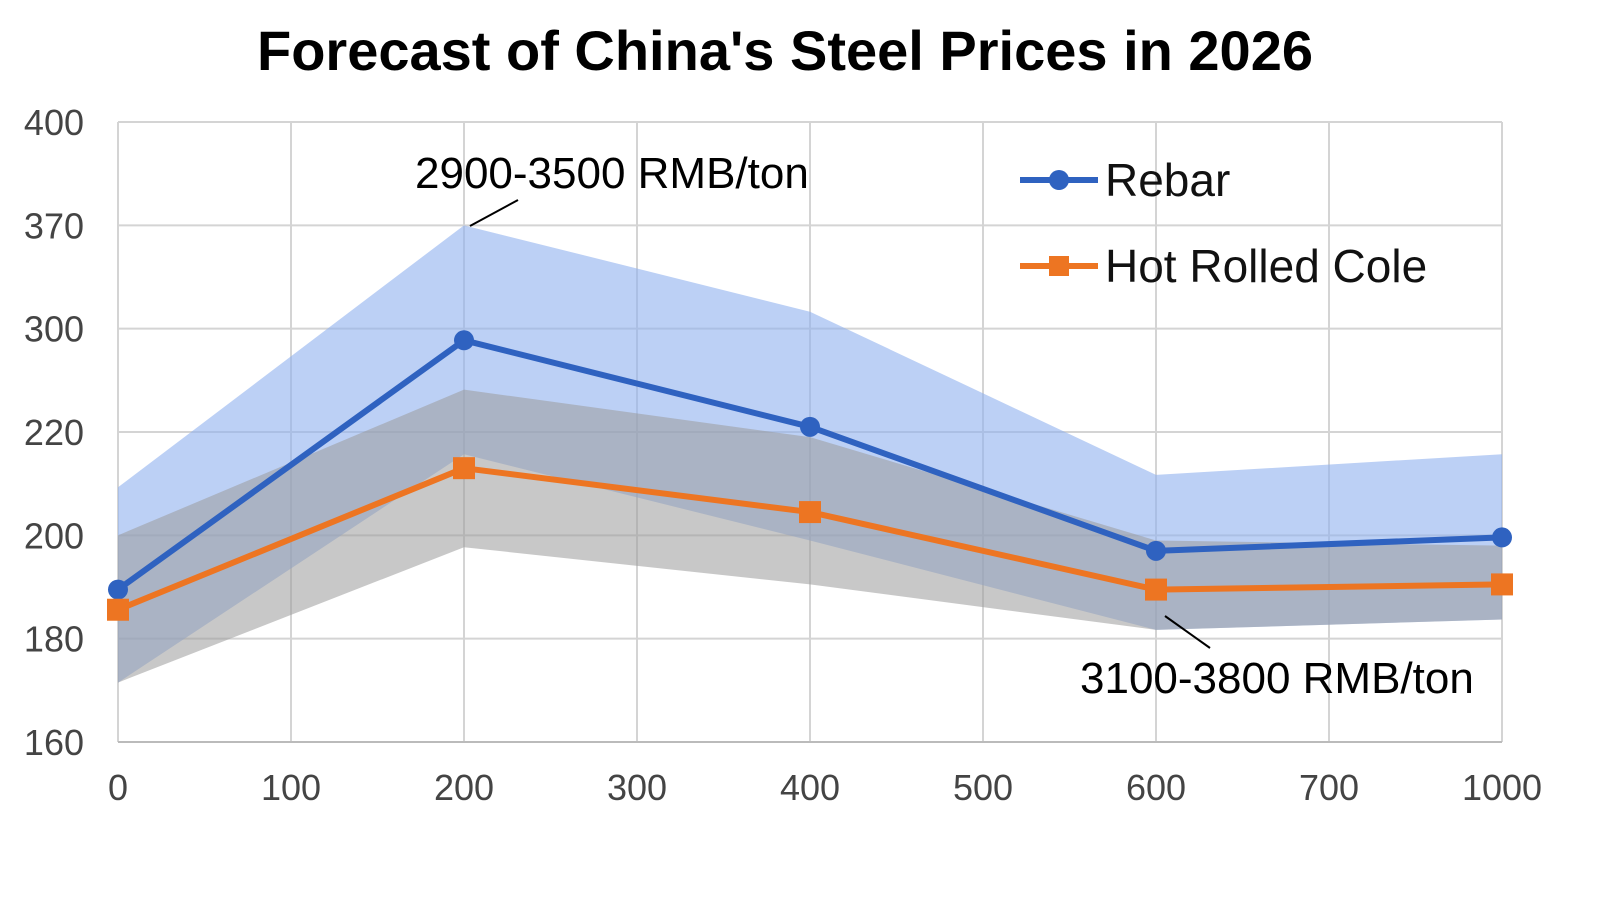 The image size is (1600, 904). What do you see at coordinates (1059, 180) in the screenshot?
I see `legend-rebar-marker` at bounding box center [1059, 180].